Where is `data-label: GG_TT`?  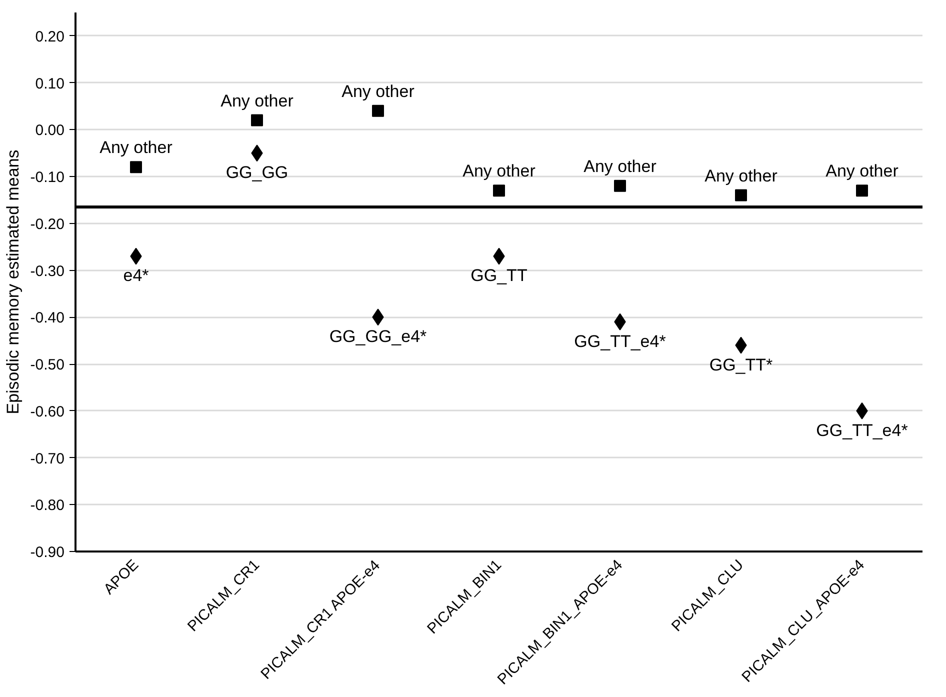 data-label: GG_TT is located at coordinates (499, 276).